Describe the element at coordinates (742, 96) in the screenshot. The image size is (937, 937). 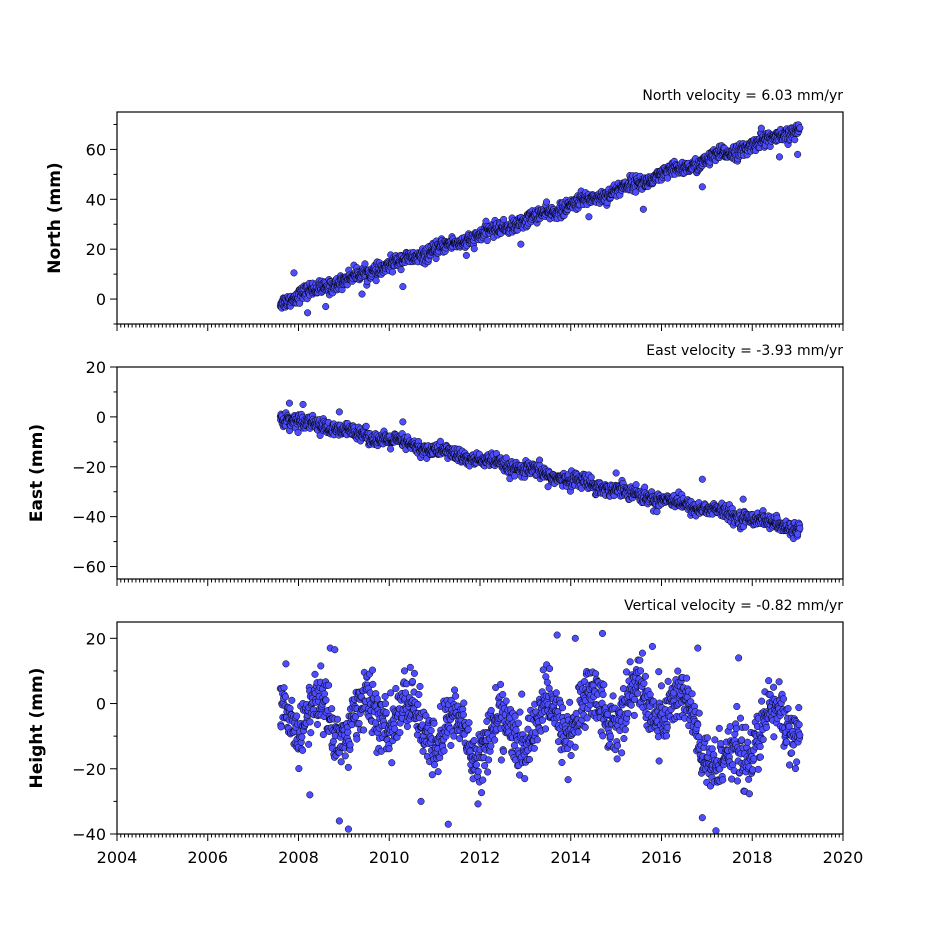
I see `north-title: North velocity = 6.03 mm/yr` at that location.